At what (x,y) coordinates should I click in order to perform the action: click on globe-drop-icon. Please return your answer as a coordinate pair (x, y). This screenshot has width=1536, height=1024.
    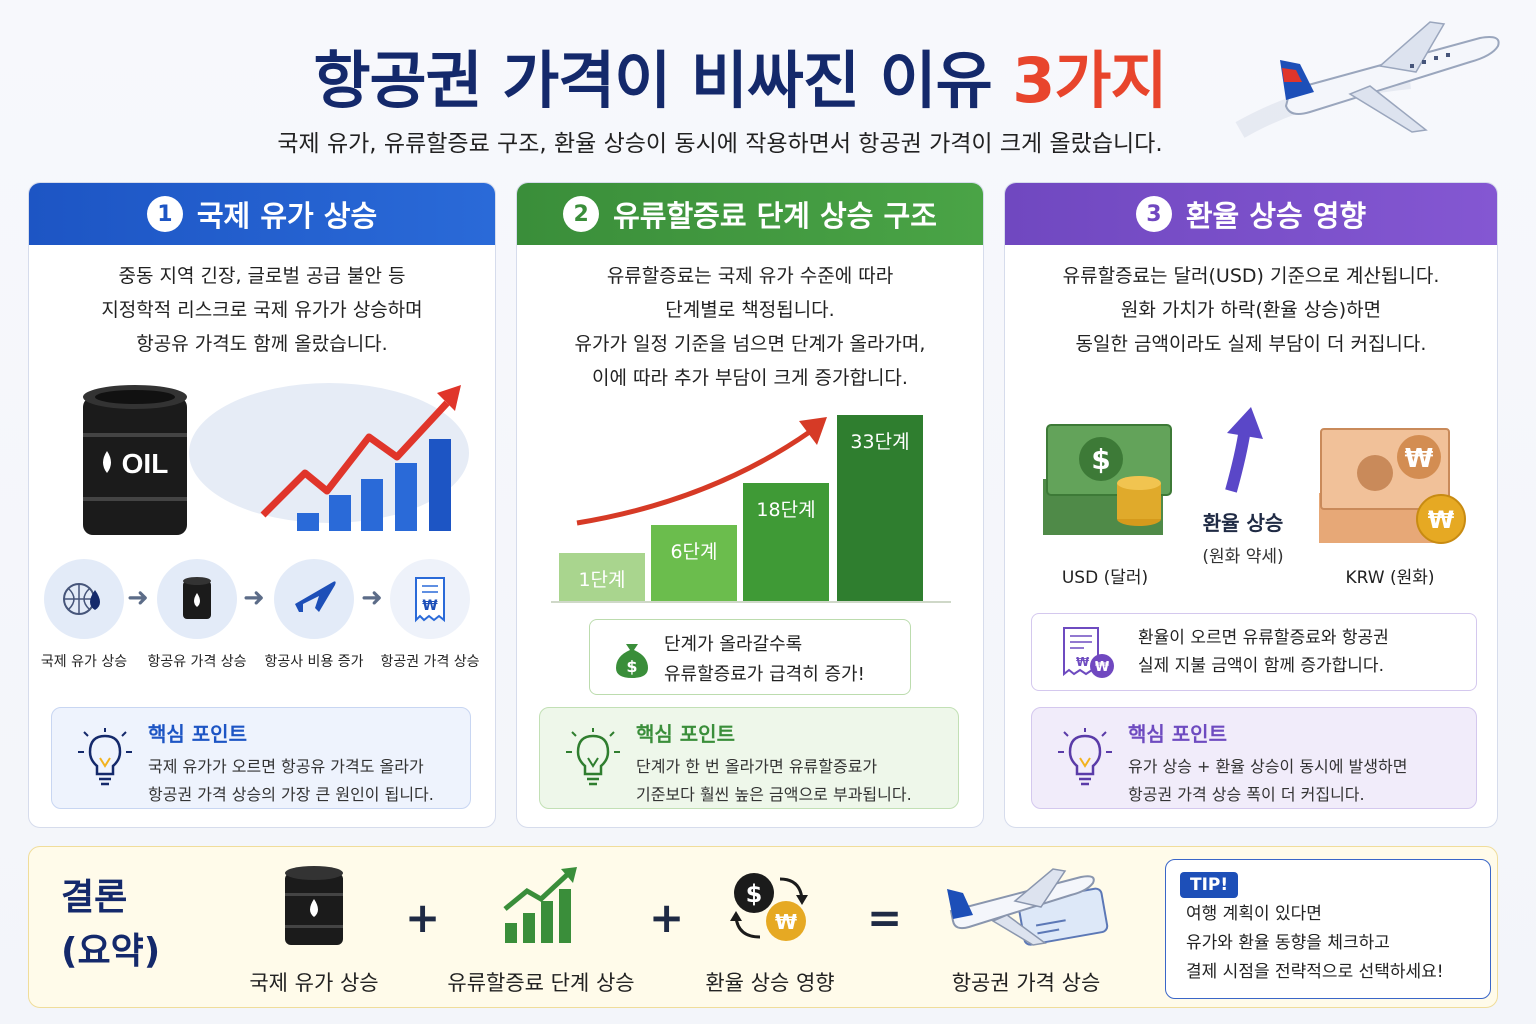
    Looking at the image, I should click on (84, 599).